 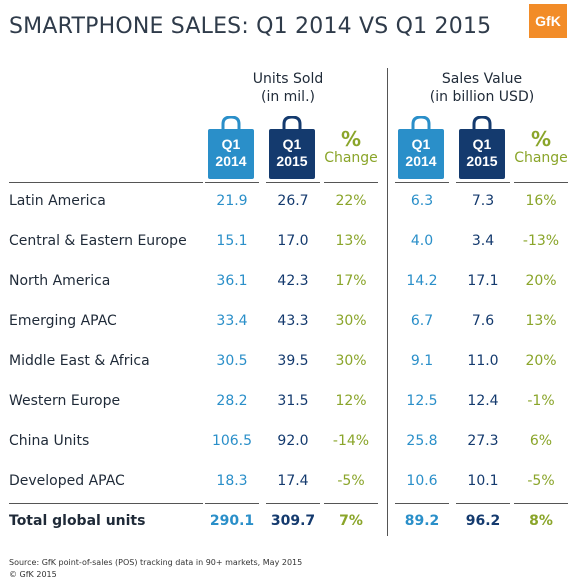 I want to click on row-region: Total global units, so click(x=77, y=521).